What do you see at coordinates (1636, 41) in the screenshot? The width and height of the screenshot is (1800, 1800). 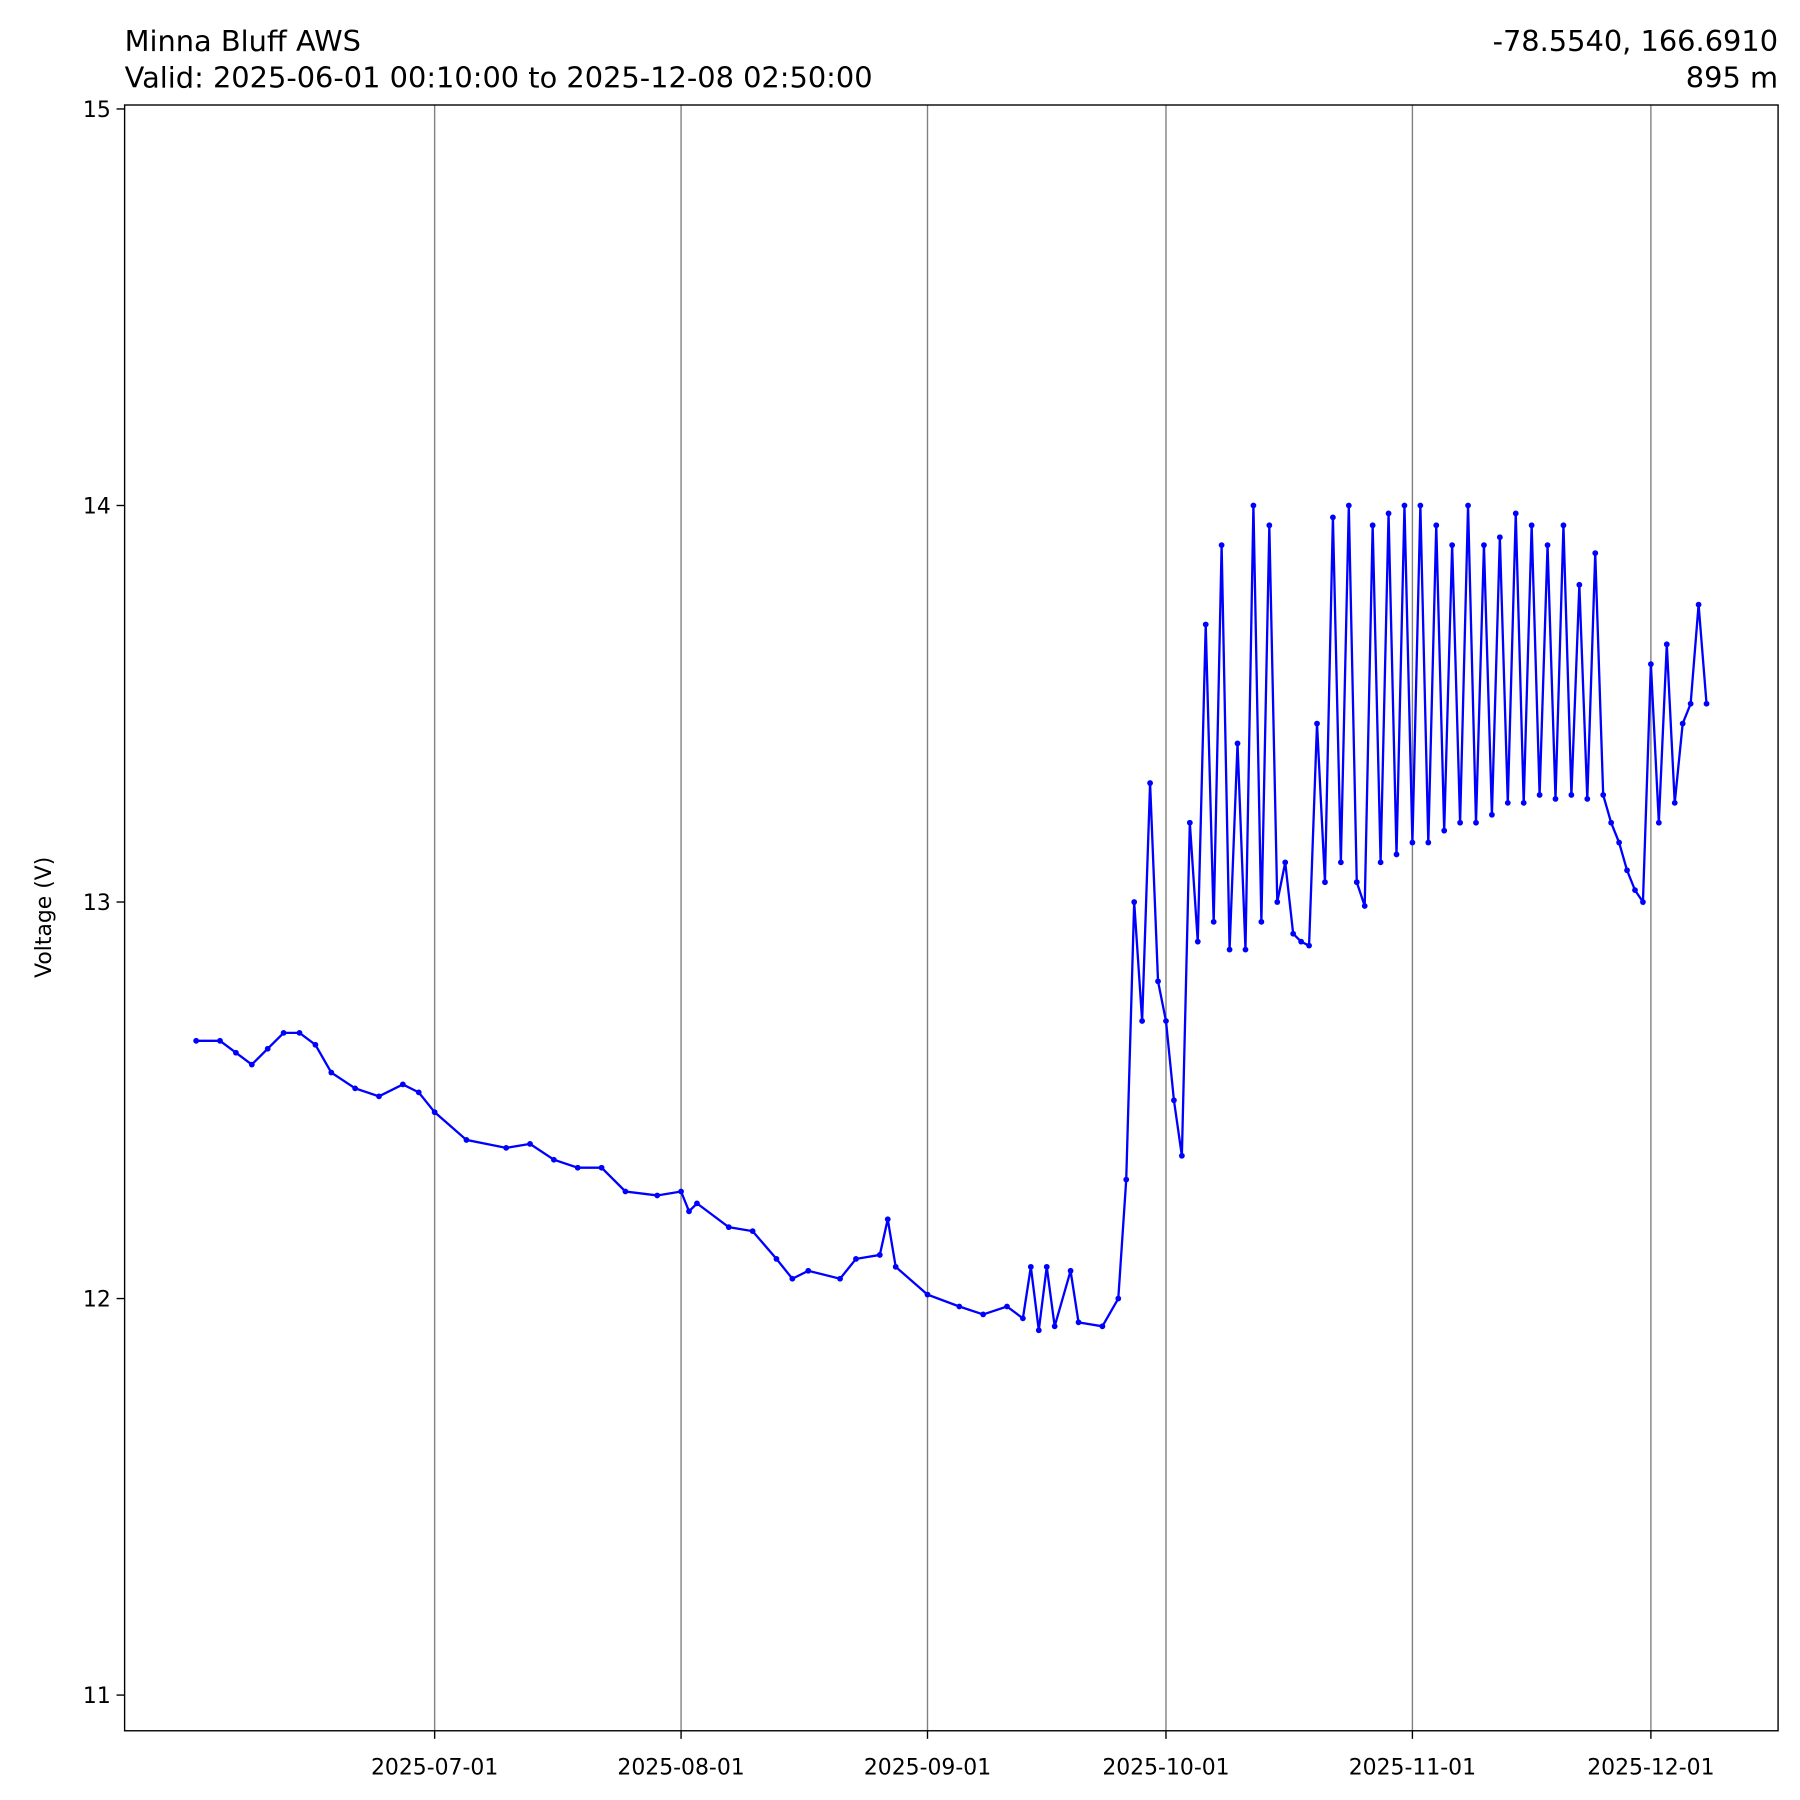 I see `location: -78.5540, 166.6910` at bounding box center [1636, 41].